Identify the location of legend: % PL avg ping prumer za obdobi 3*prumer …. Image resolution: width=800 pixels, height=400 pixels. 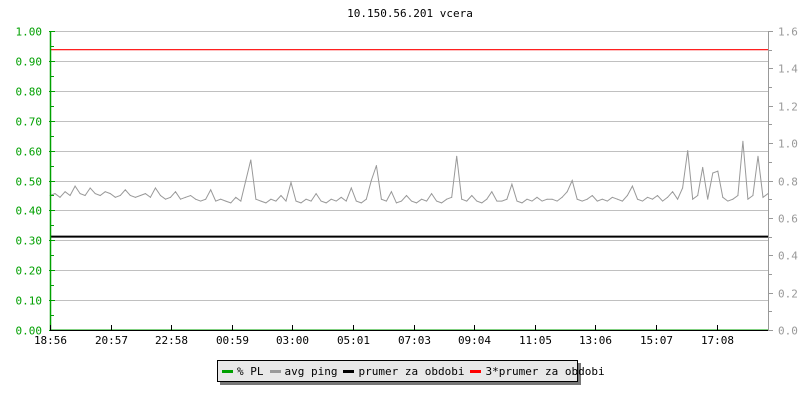
(411, 371).